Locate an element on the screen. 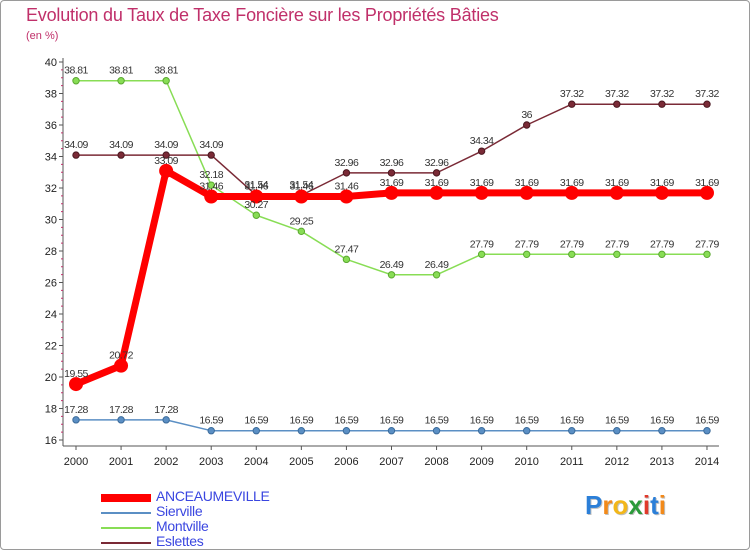  y-tick-label: 32 is located at coordinates (51, 189).